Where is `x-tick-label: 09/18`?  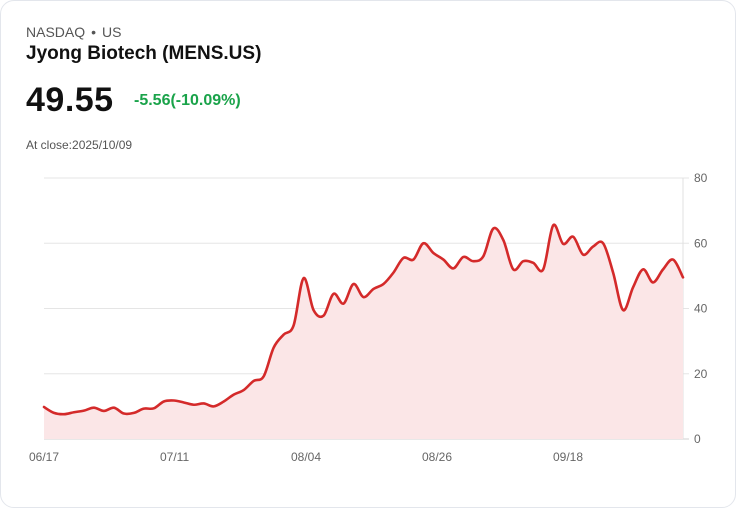 x-tick-label: 09/18 is located at coordinates (568, 457).